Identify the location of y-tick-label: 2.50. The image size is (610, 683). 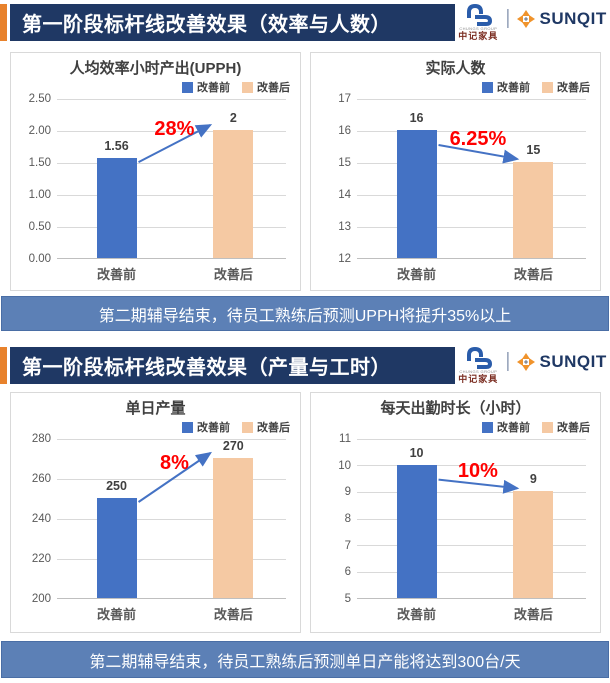
(39, 99).